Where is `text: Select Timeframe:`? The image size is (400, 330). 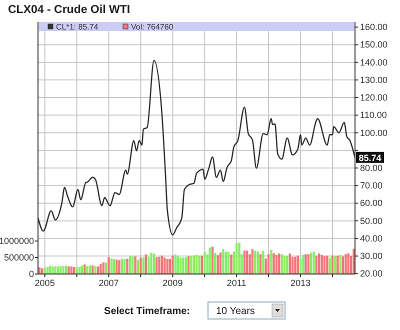
text: Select Timeframe: is located at coordinates (147, 311).